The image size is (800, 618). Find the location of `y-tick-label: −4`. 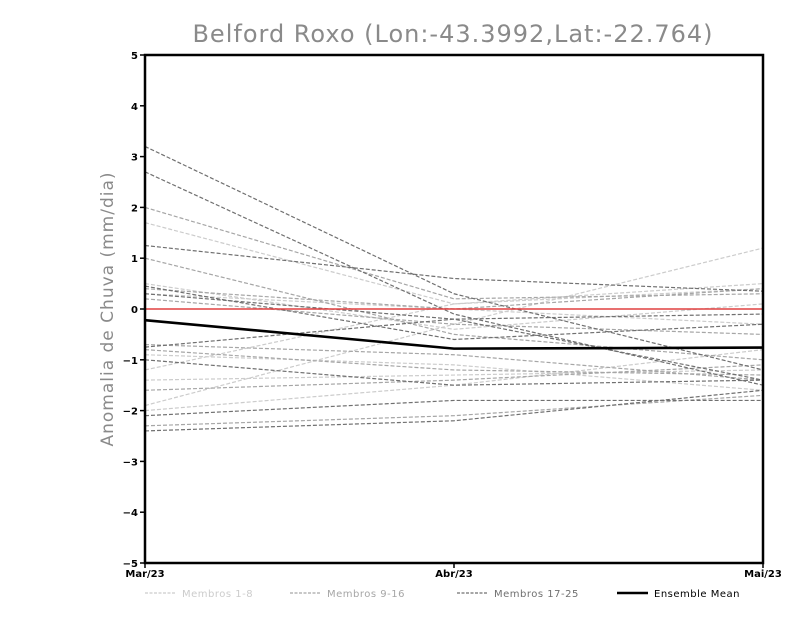

y-tick-label: −4 is located at coordinates (130, 513).